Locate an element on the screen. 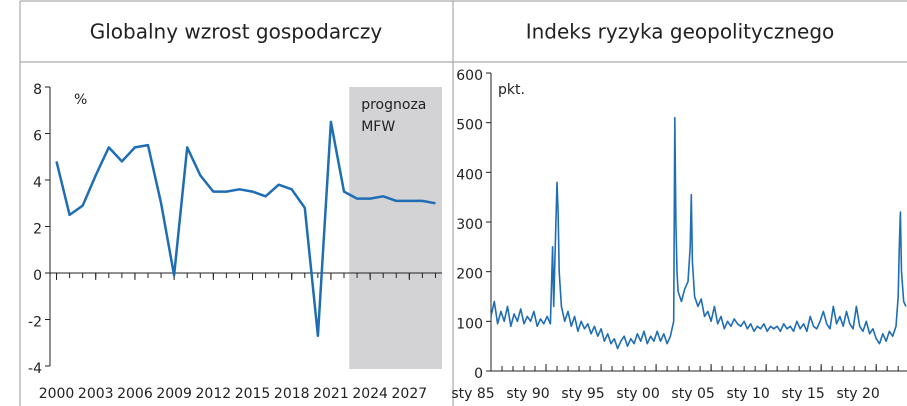  x-tick-label: 2009 is located at coordinates (174, 394).